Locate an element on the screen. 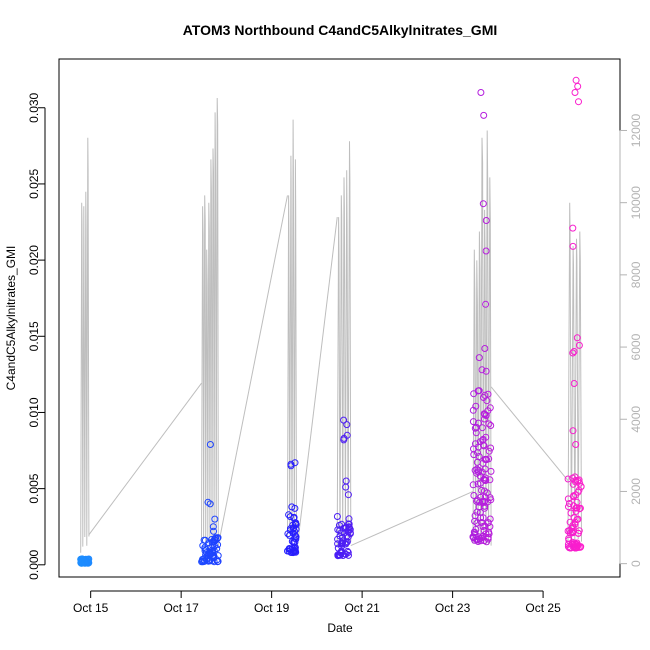 The image size is (650, 650). y2-tick-label: 2000 is located at coordinates (636, 491).